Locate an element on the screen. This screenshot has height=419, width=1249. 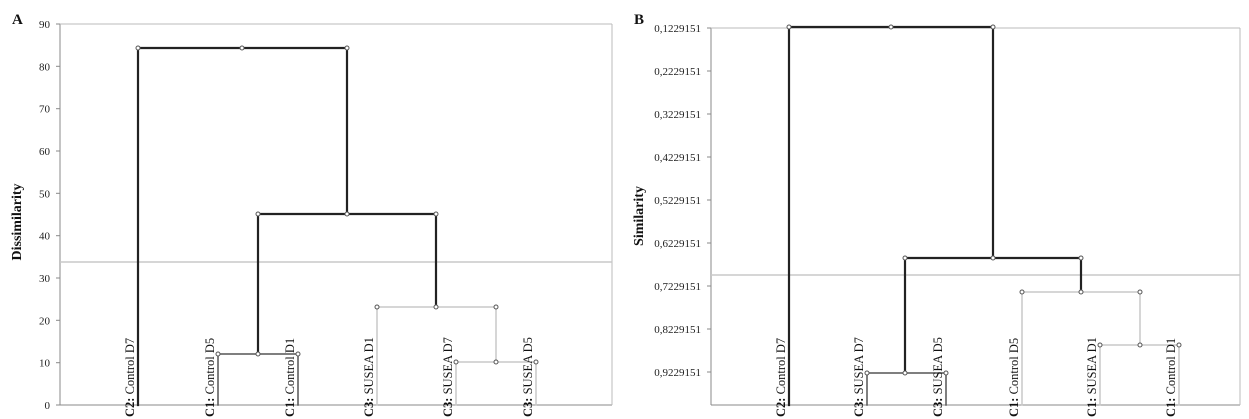
svg-text: 0,2229151 is located at coordinates (677, 72).